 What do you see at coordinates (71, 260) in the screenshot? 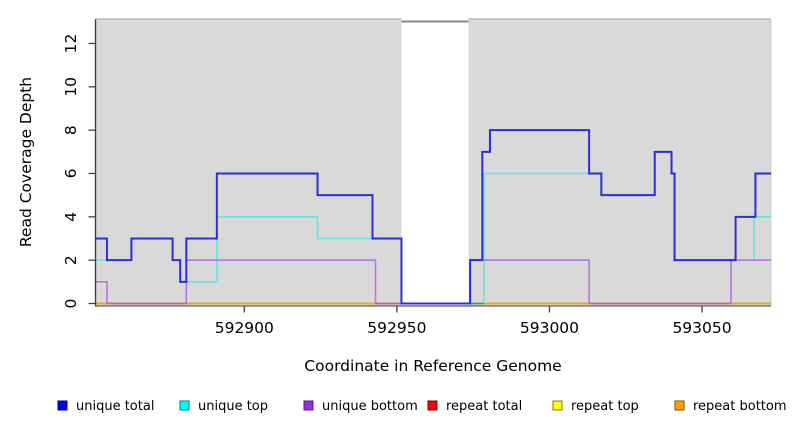
I see `y-tick-label: 2` at bounding box center [71, 260].